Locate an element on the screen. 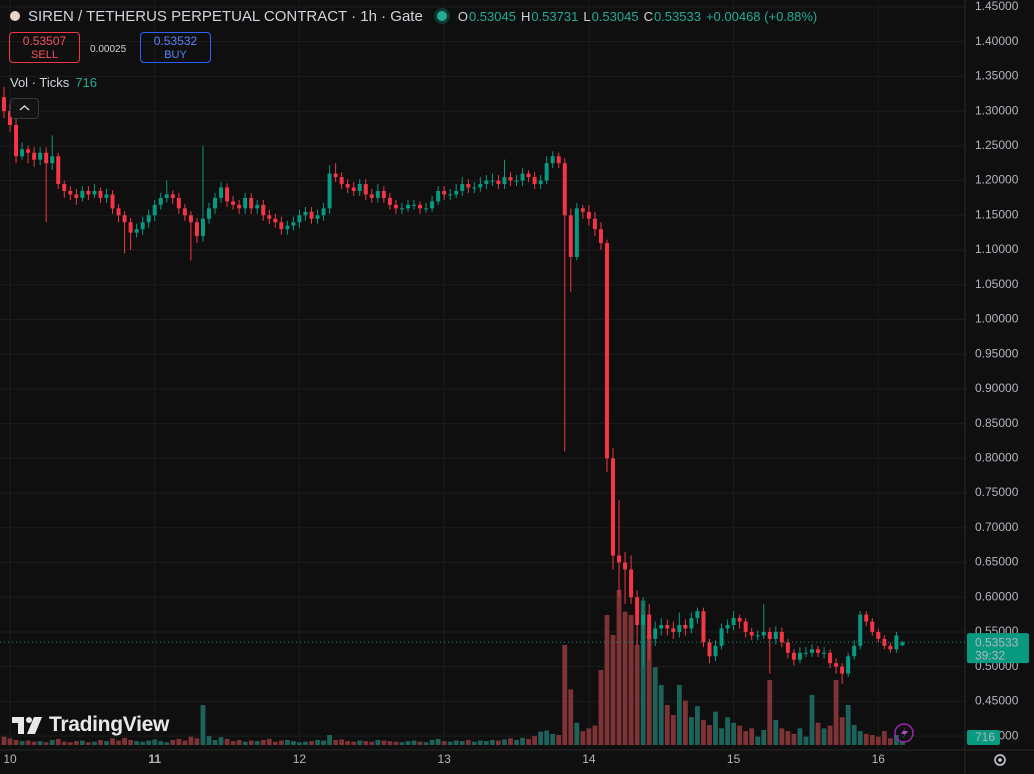  y-tick-label: 1.15000 is located at coordinates (997, 214).